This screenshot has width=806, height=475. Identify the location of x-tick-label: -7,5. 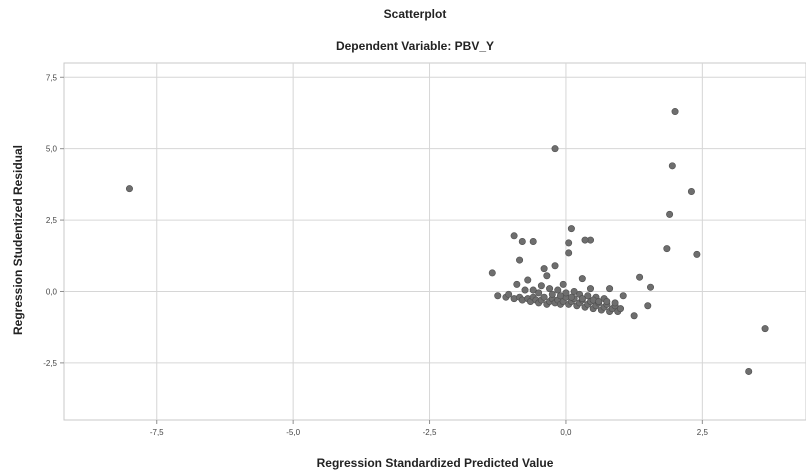
(157, 432).